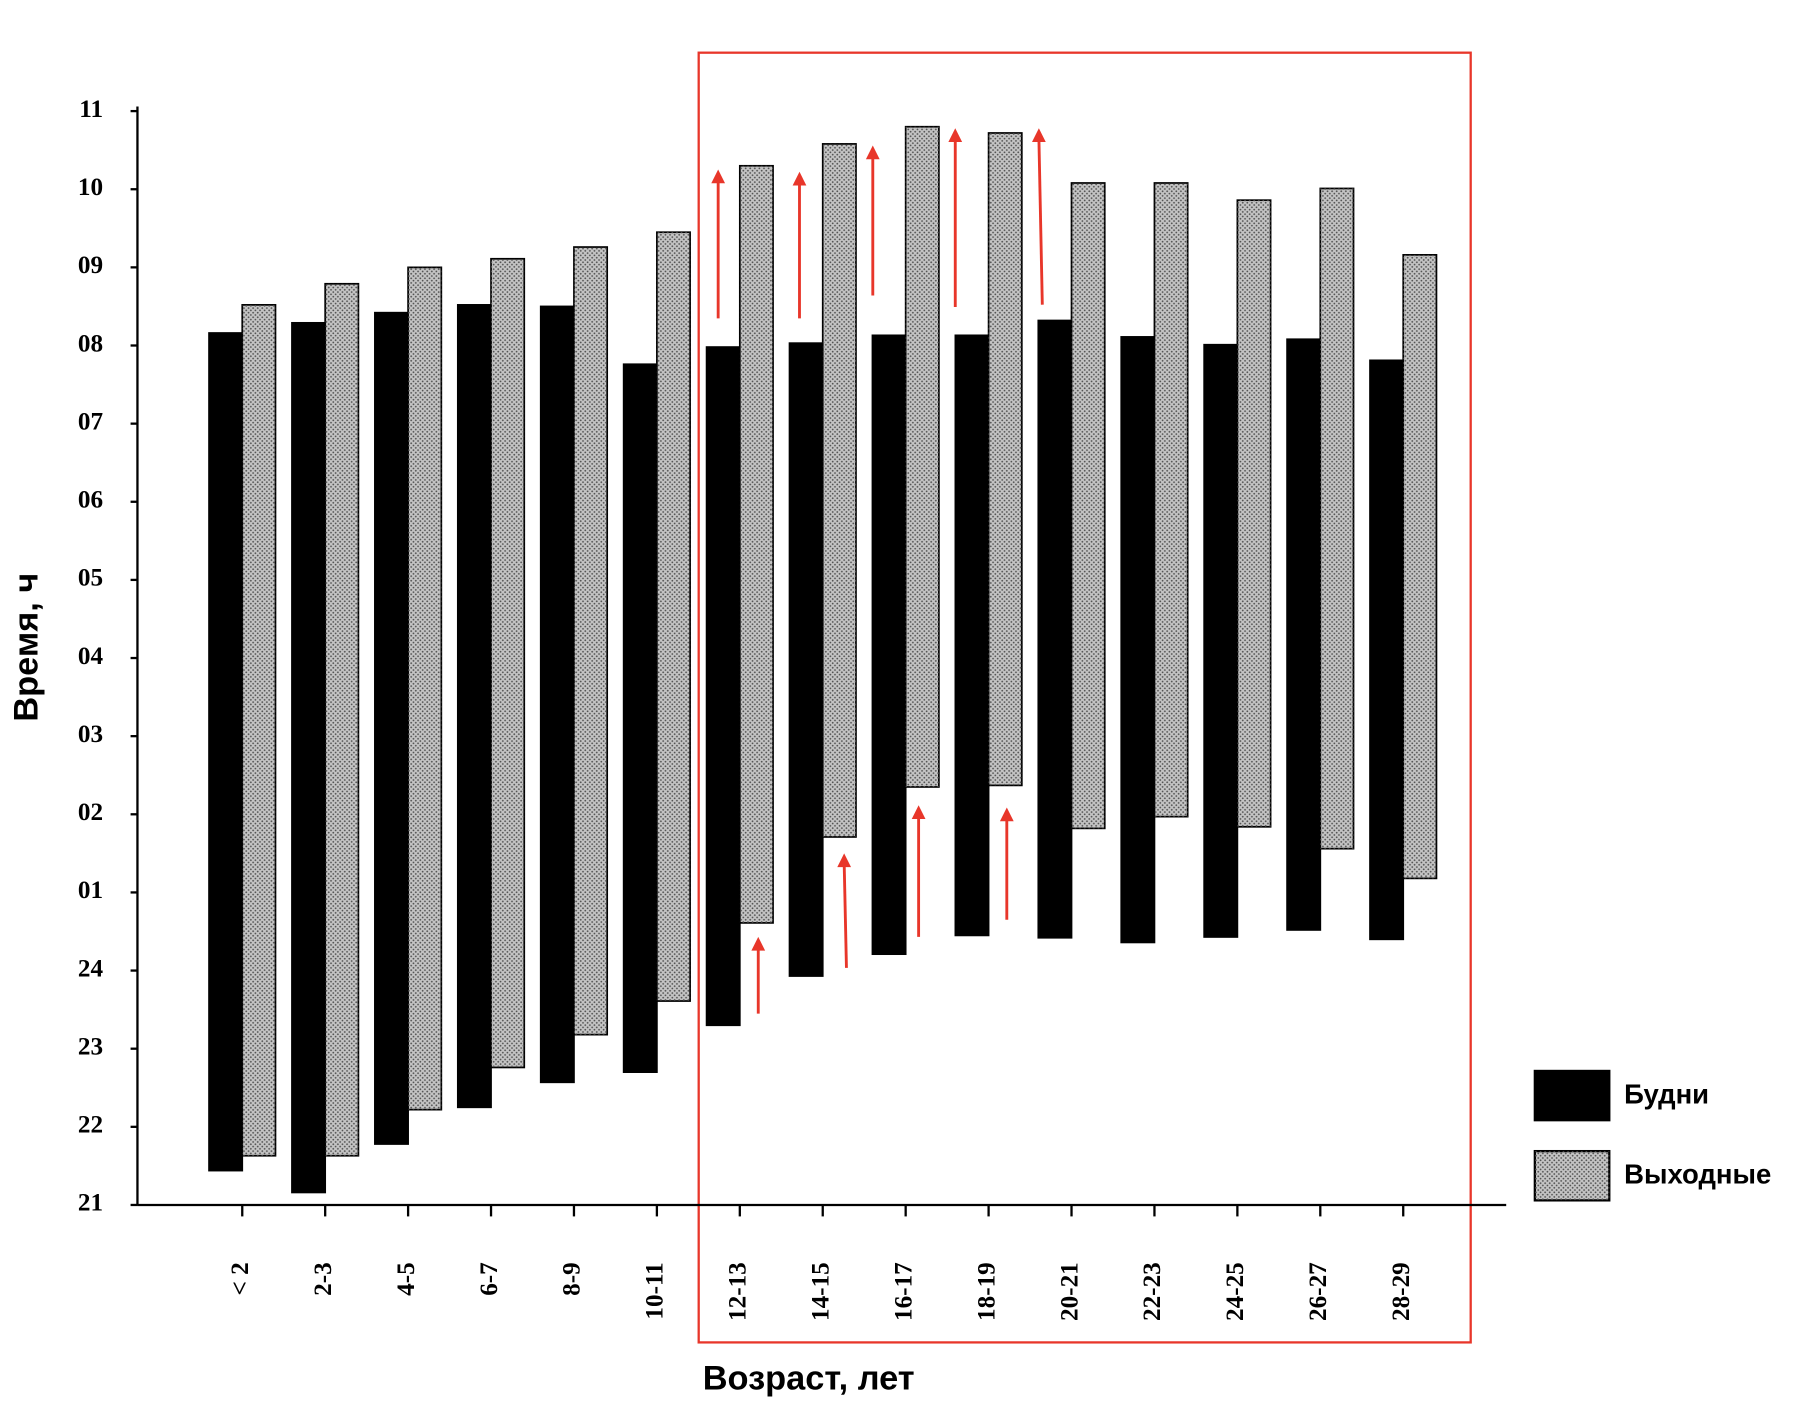 The image size is (1796, 1404). Describe the element at coordinates (90, 1046) in the screenshot. I see `y-tick-label: 23` at that location.